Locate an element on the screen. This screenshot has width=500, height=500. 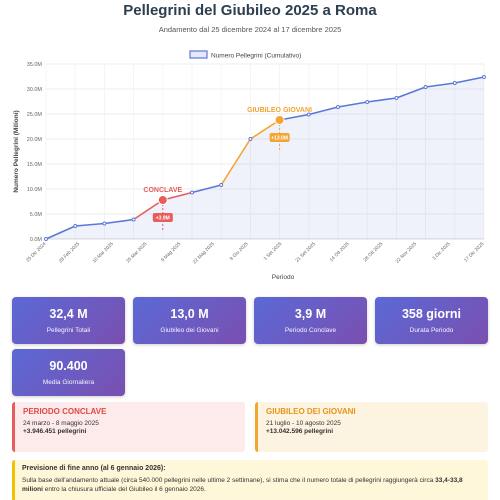
stat-label: Durata Periodo is located at coordinates (431, 330).